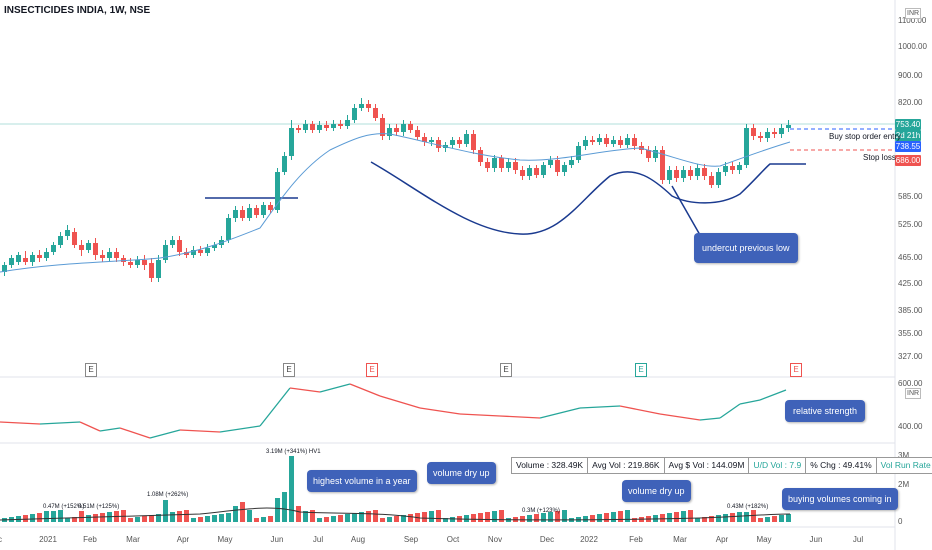 This screenshot has height=550, width=932. What do you see at coordinates (908, 160) in the screenshot?
I see `stop-loss-price-tag: 686.00` at bounding box center [908, 160].